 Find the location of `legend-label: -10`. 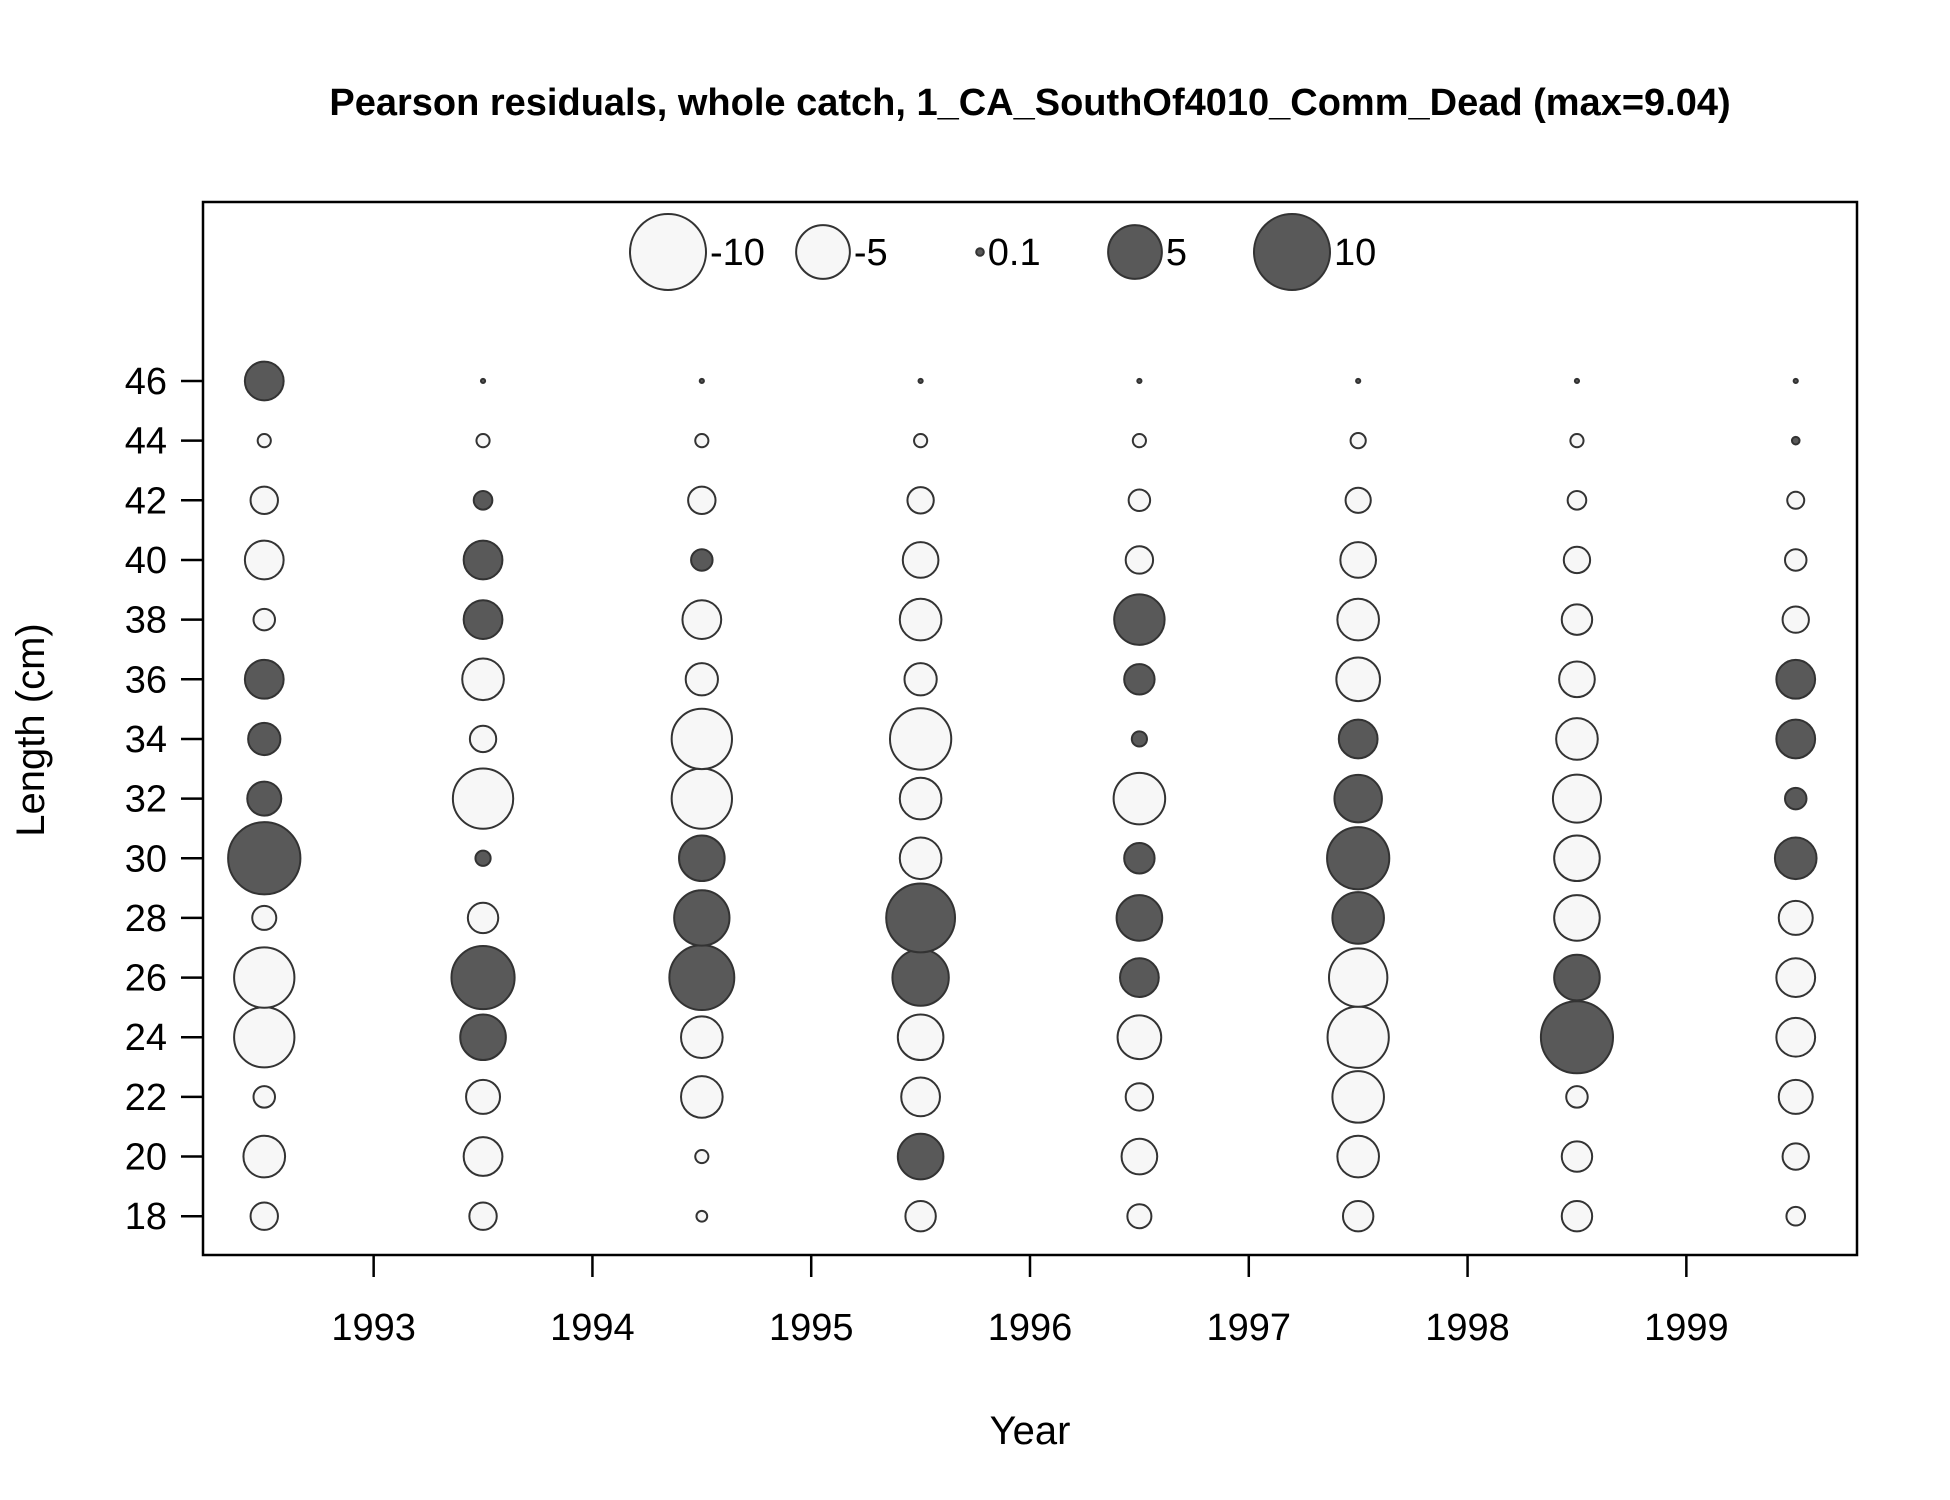

legend-label: -10 is located at coordinates (737, 253).